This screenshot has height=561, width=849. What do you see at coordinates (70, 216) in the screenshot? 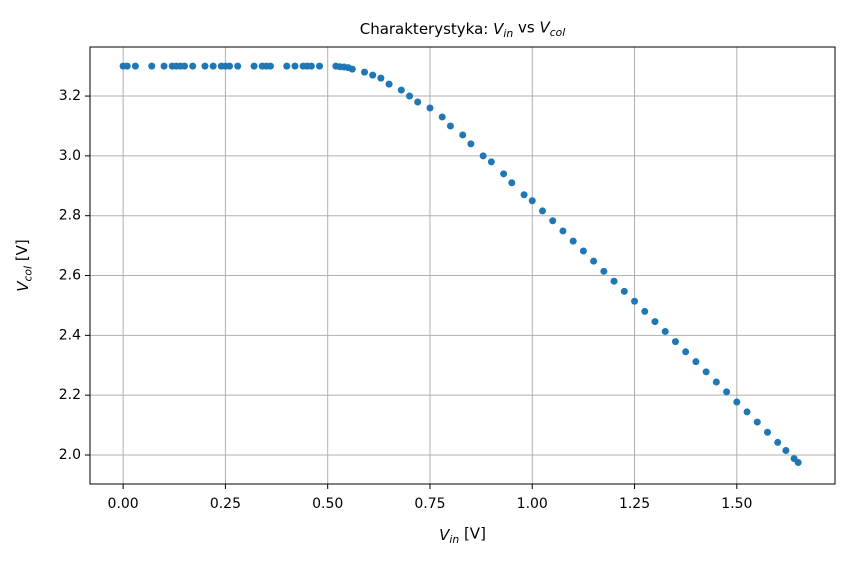
I see `y-tick-label: 2.8` at bounding box center [70, 216].